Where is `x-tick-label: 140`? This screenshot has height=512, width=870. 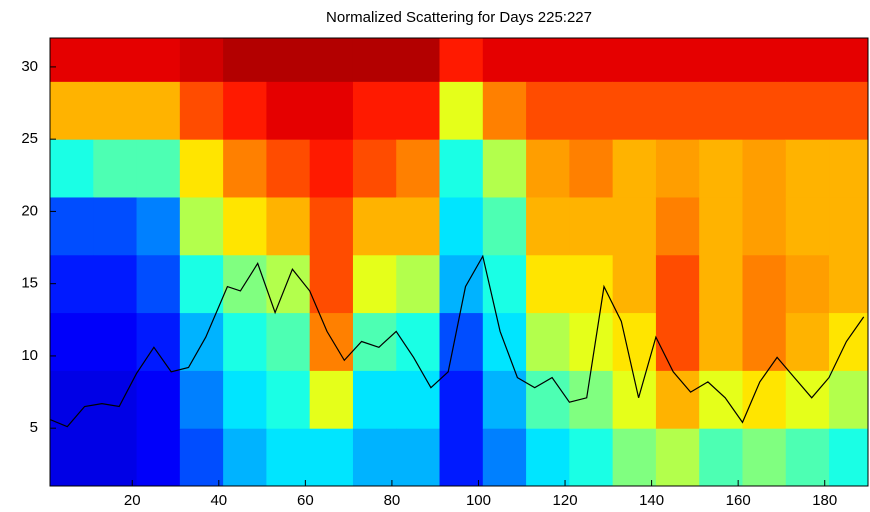 x-tick-label: 140 is located at coordinates (651, 500).